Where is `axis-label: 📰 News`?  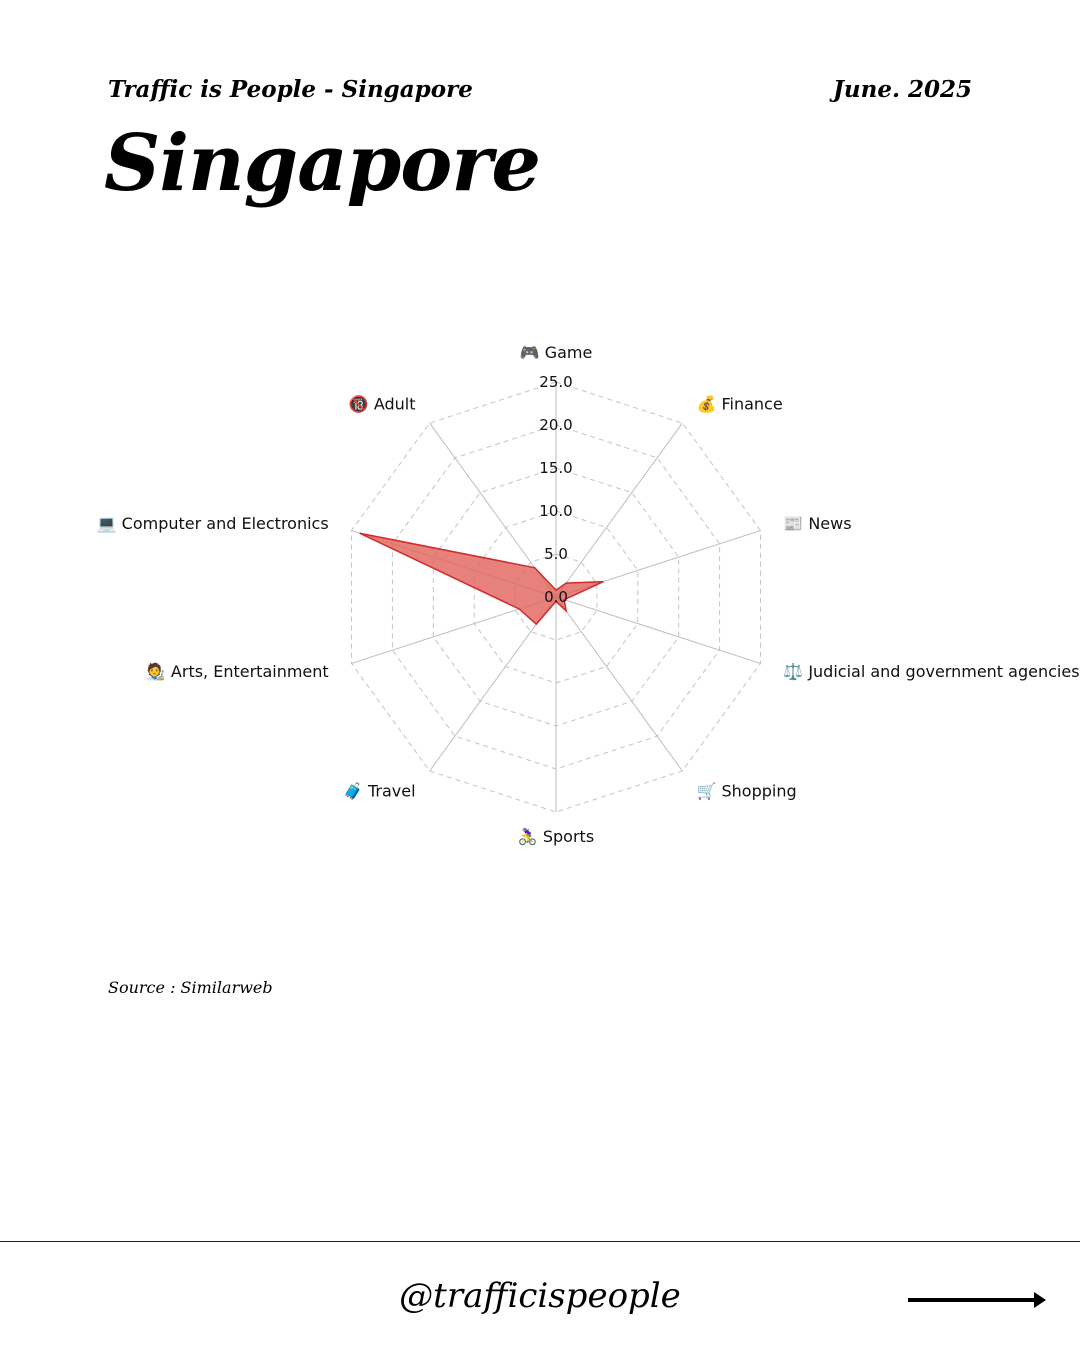 axis-label: 📰 News is located at coordinates (817, 523).